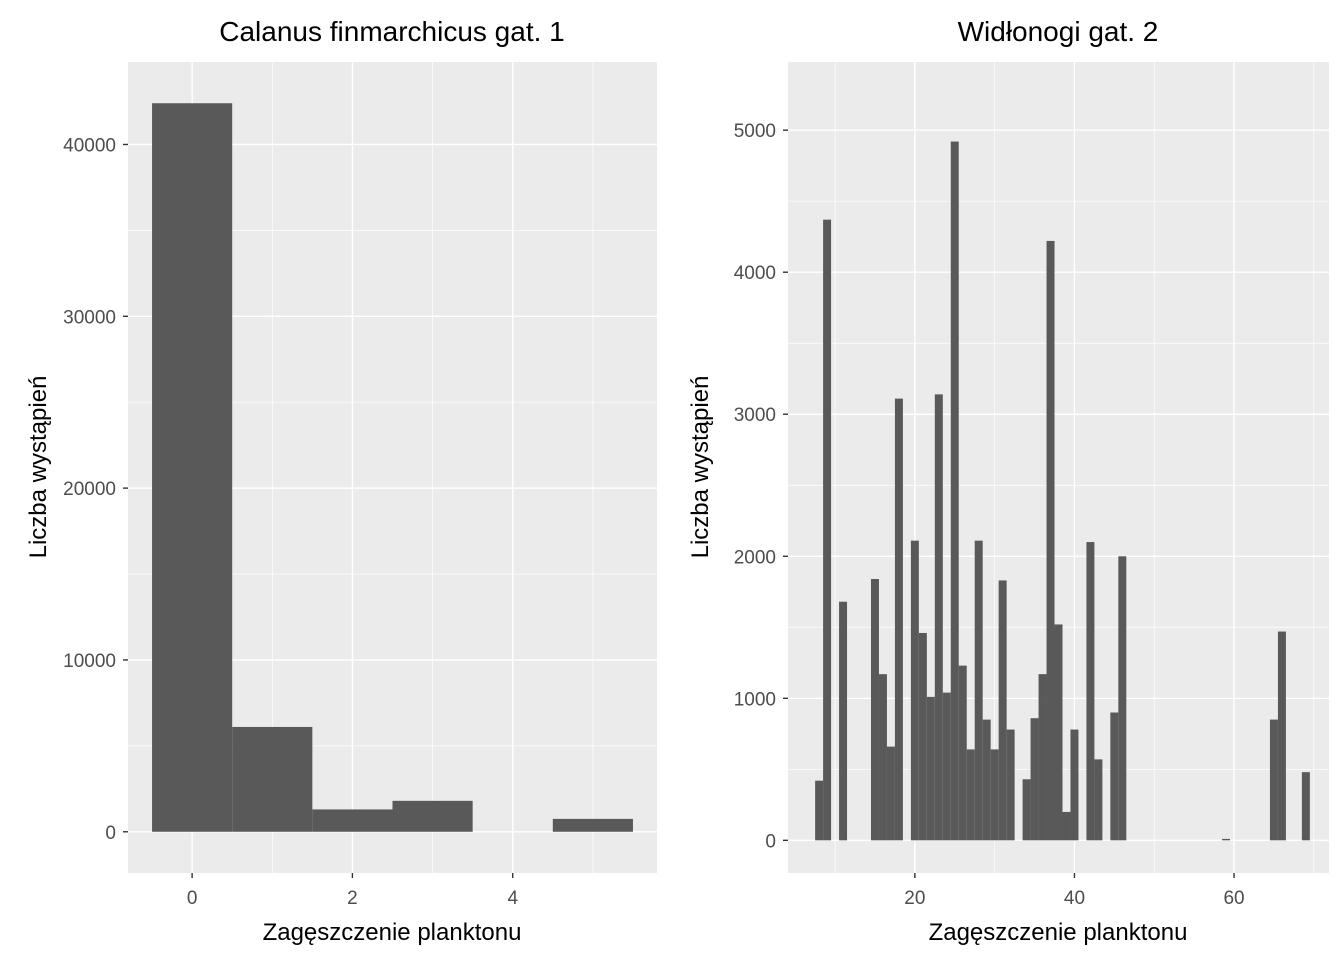  Describe the element at coordinates (755, 131) in the screenshot. I see `y-tick-label: 5000` at that location.